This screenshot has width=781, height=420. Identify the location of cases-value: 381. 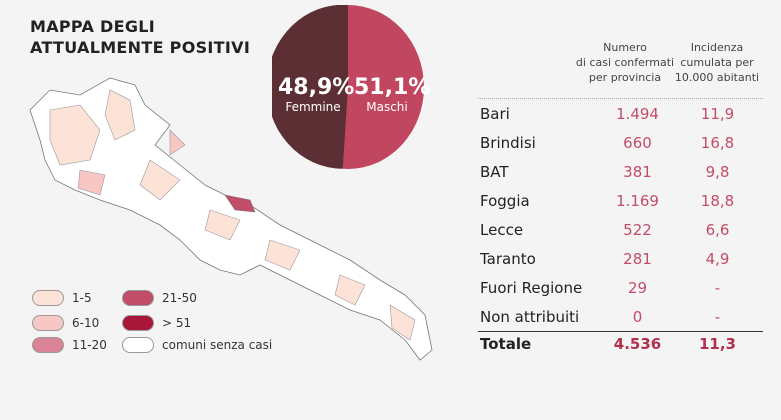
(637, 172).